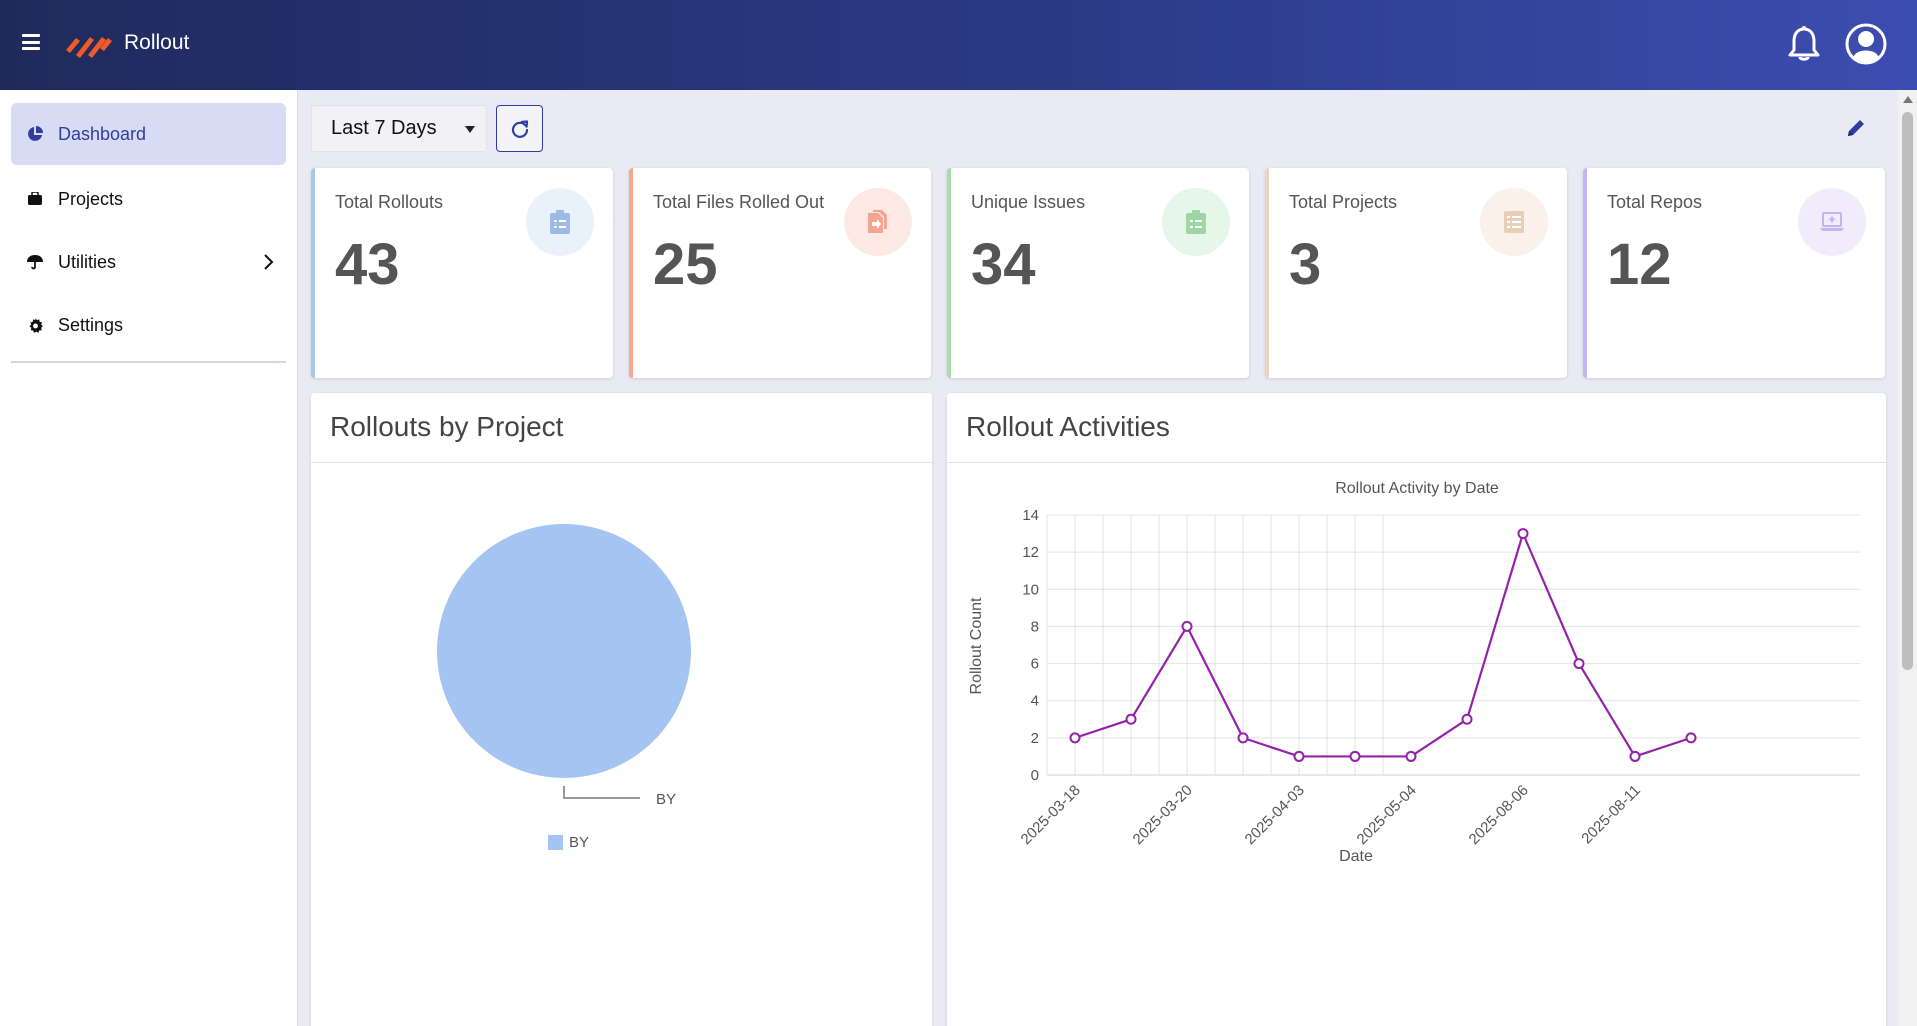  Describe the element at coordinates (102, 133) in the screenshot. I see `sidebar-item-label: Dashboard` at that location.